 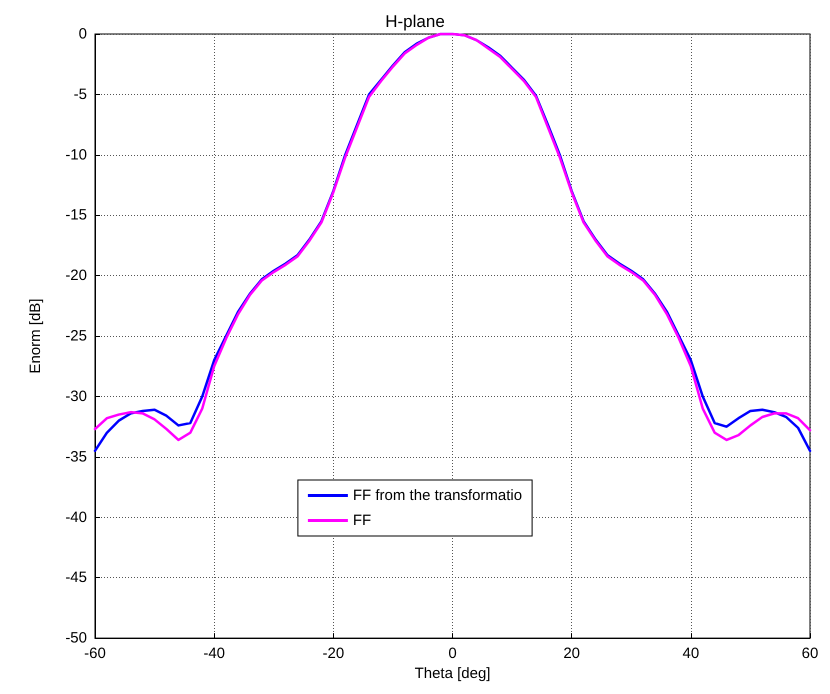 What do you see at coordinates (76, 517) in the screenshot?
I see `y-tick-label: -40` at bounding box center [76, 517].